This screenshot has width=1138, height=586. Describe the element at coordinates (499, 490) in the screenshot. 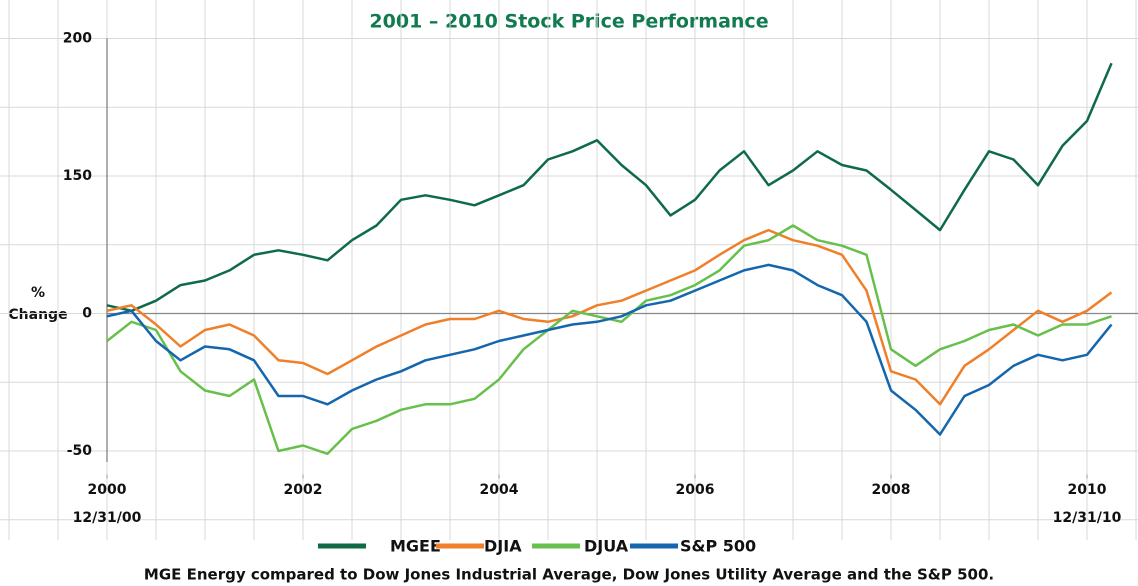

I see `x-tick-label: 2004` at that location.